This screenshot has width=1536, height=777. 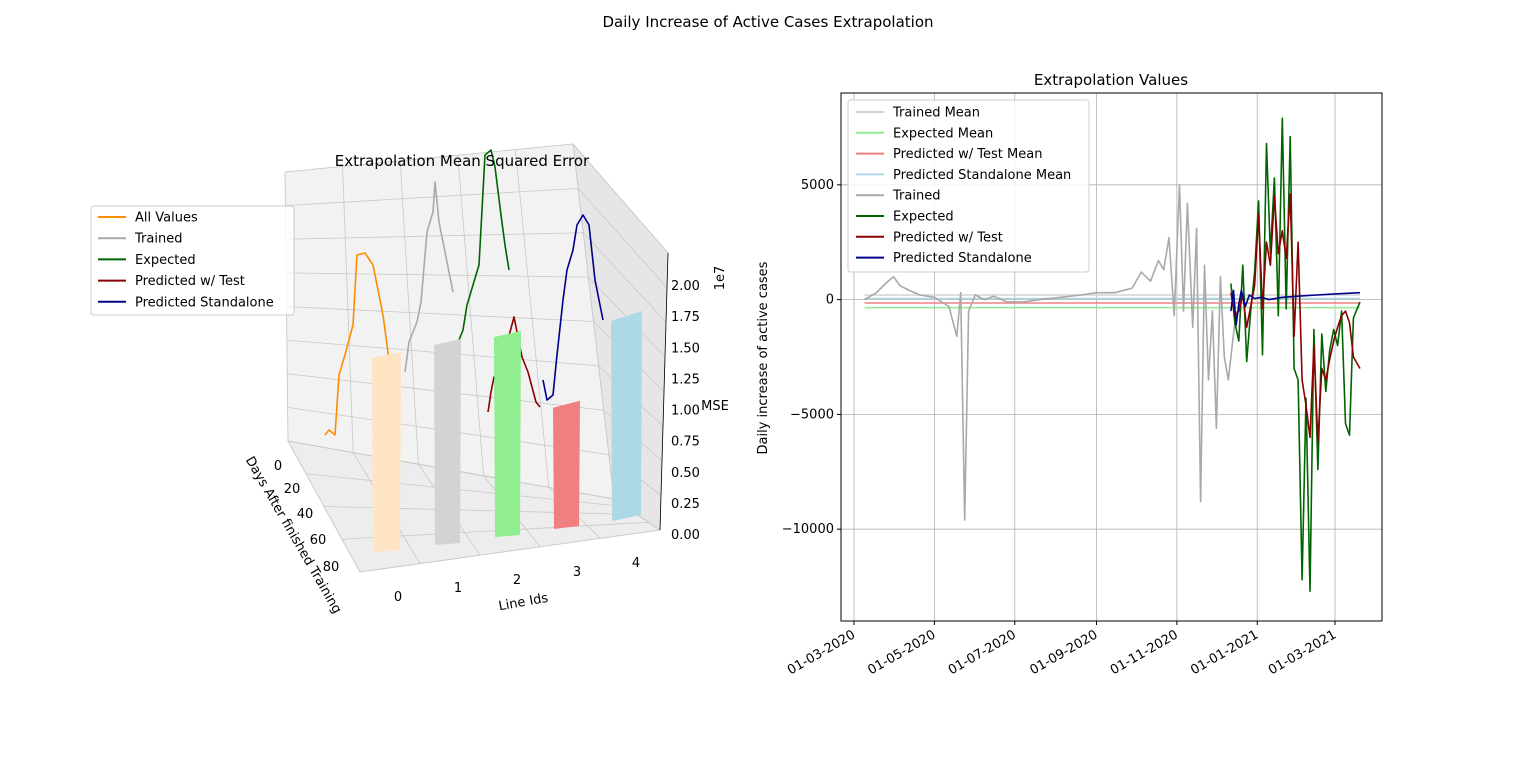 I want to click on y-tick-label: 80, so click(x=331, y=567).